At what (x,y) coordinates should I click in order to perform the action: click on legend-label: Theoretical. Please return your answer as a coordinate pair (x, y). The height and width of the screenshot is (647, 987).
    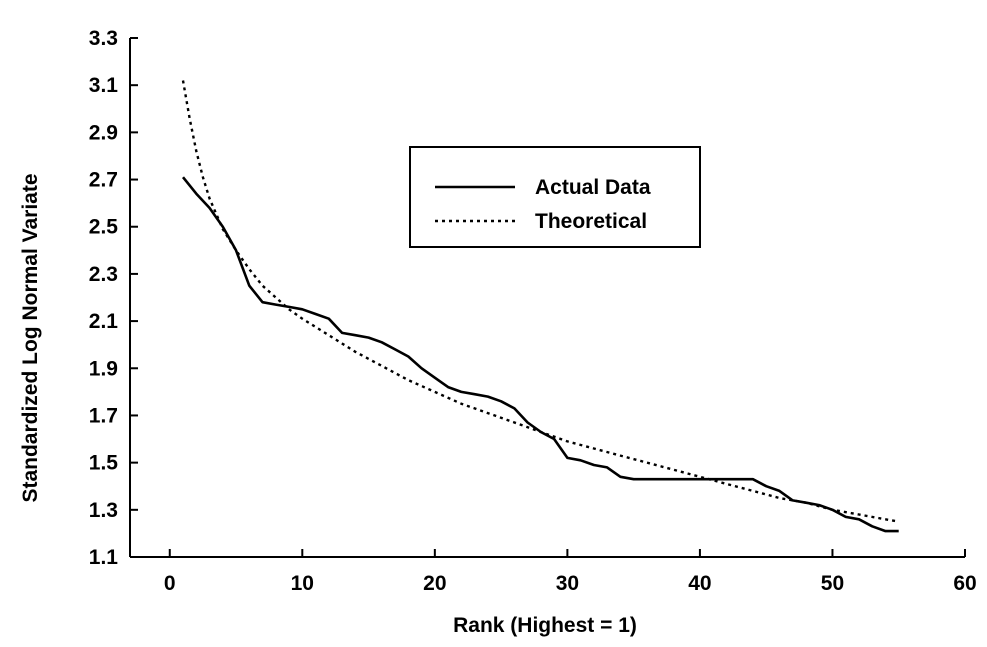
    Looking at the image, I should click on (591, 221).